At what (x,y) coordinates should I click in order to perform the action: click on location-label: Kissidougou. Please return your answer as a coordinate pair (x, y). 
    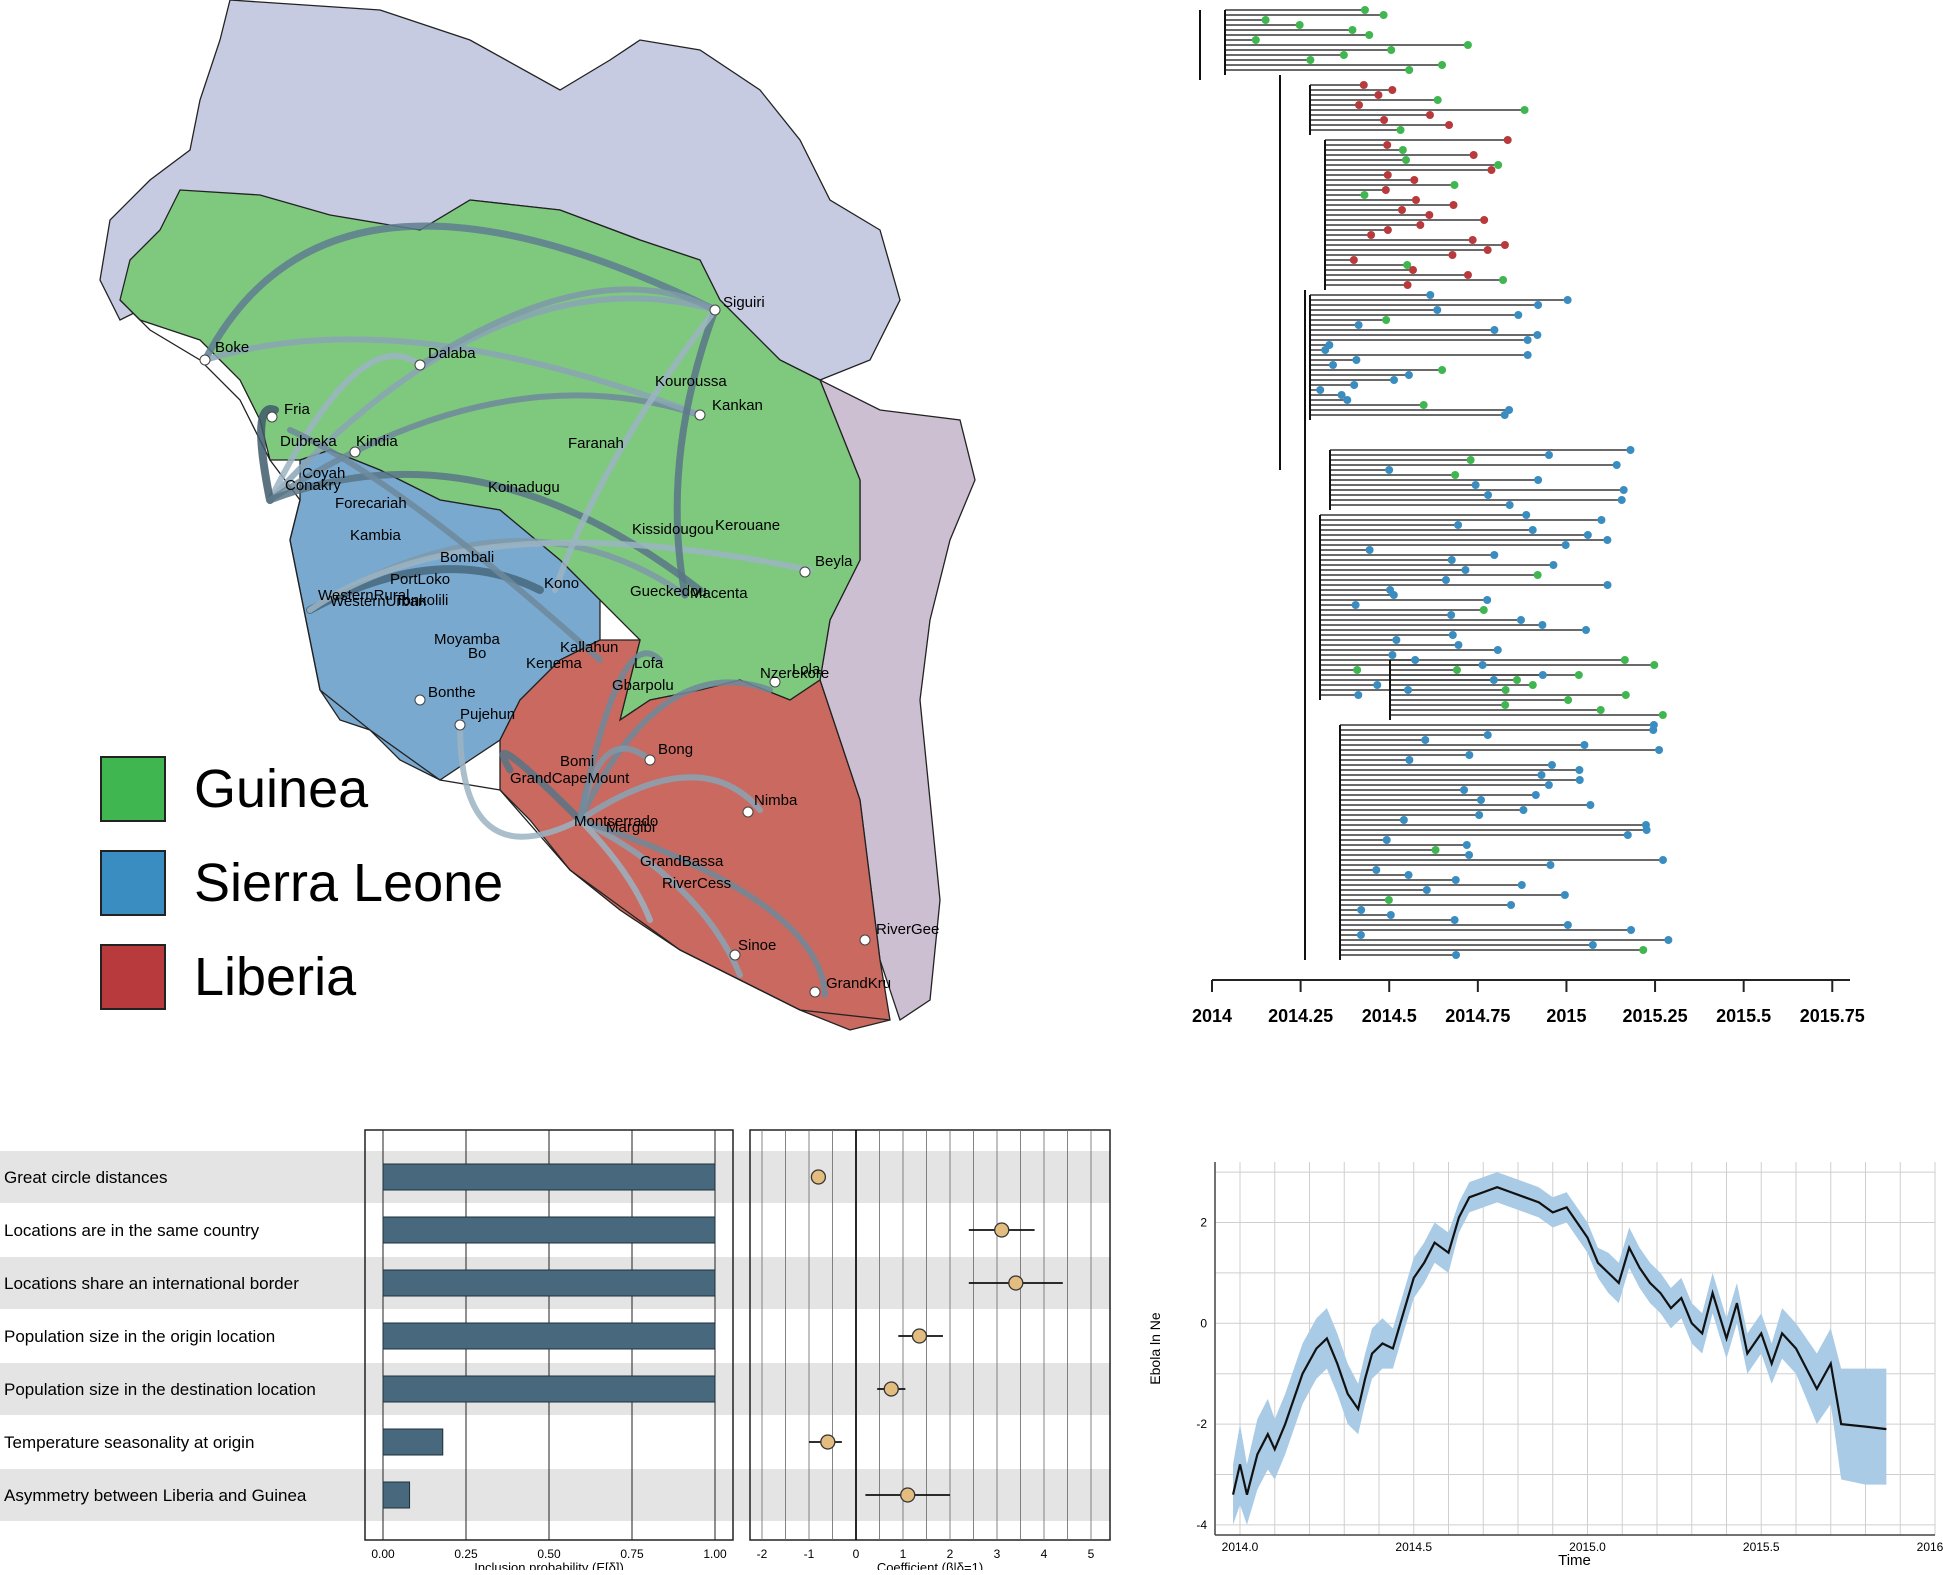
    Looking at the image, I should click on (673, 529).